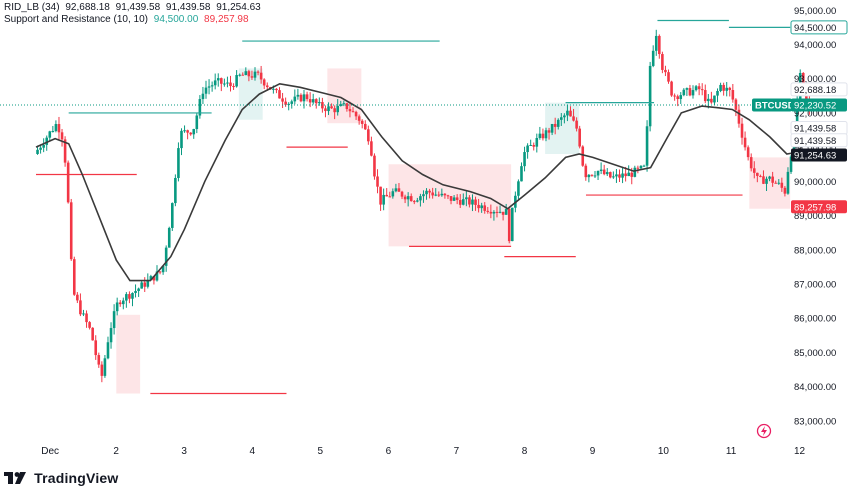  Describe the element at coordinates (815, 285) in the screenshot. I see `y-tick-label: 87,000.00` at that location.